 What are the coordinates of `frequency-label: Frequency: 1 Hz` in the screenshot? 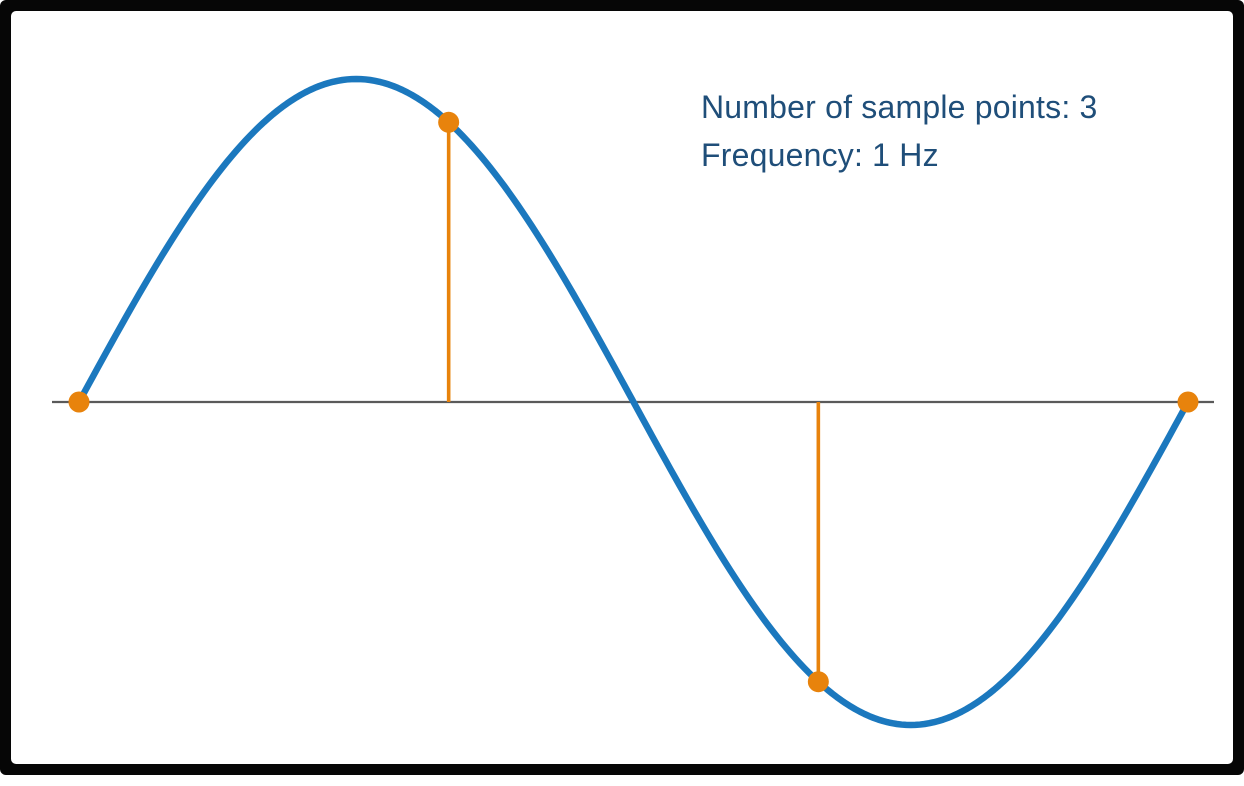 It's located at (820, 155).